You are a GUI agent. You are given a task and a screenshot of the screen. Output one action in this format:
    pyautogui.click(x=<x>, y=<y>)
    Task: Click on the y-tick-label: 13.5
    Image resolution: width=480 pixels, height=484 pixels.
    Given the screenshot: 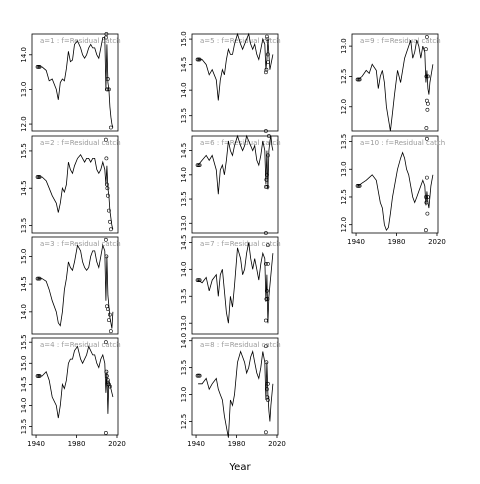 What is the action you would take?
    pyautogui.click(x=184, y=296)
    